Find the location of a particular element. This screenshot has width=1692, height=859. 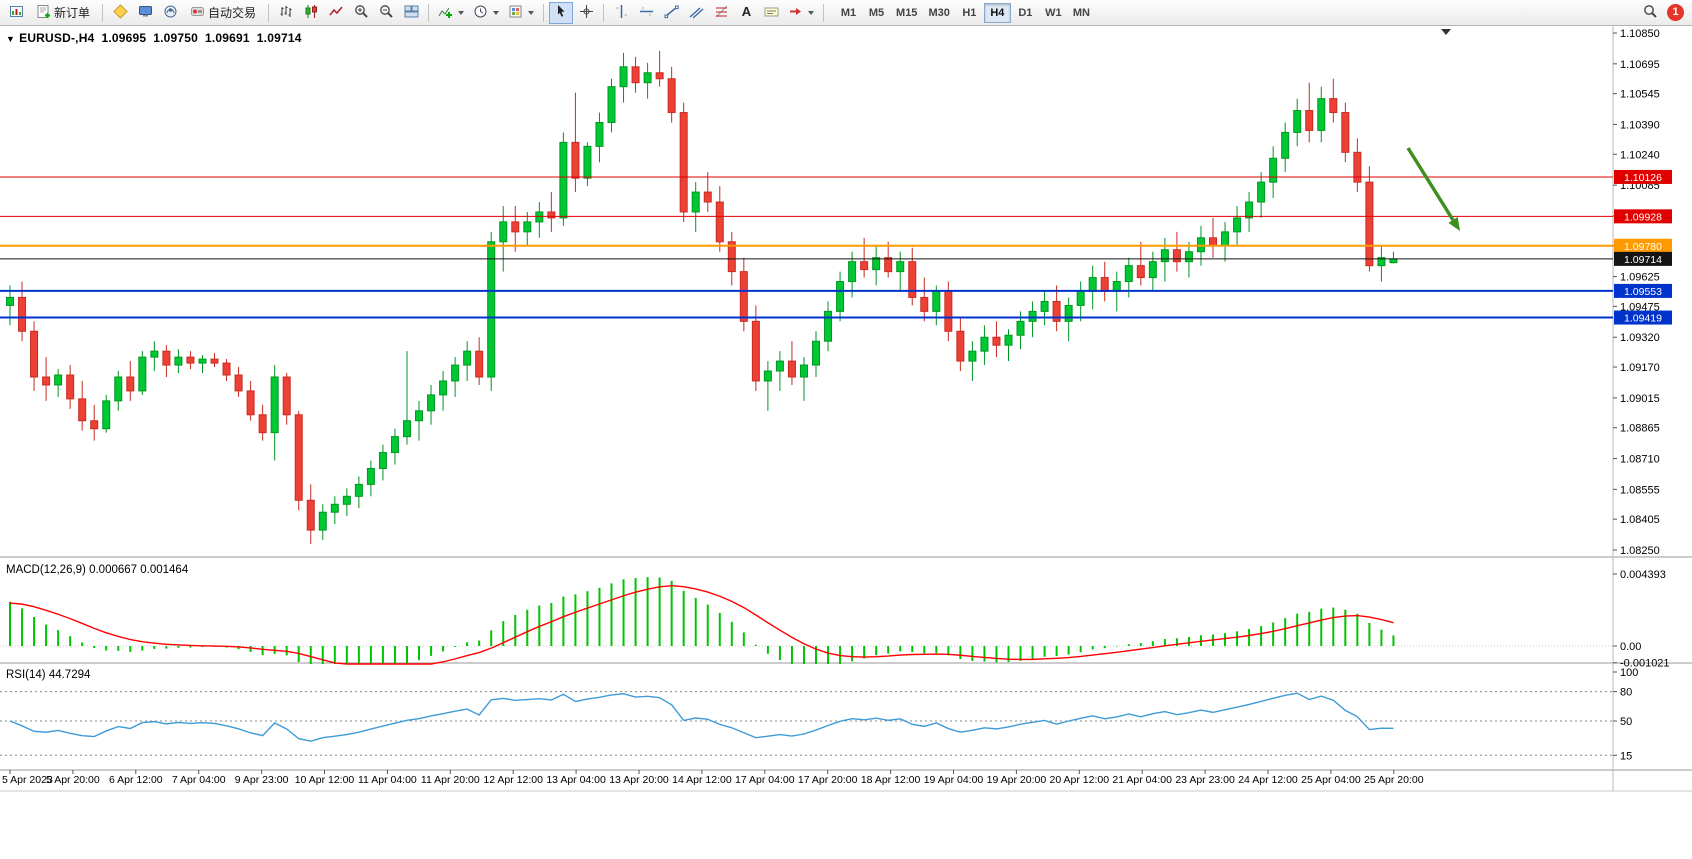

chart-header: ▼ EURUSD-,H4 1.09695 1.09750 1.09691 1.09714 is located at coordinates (157, 38).